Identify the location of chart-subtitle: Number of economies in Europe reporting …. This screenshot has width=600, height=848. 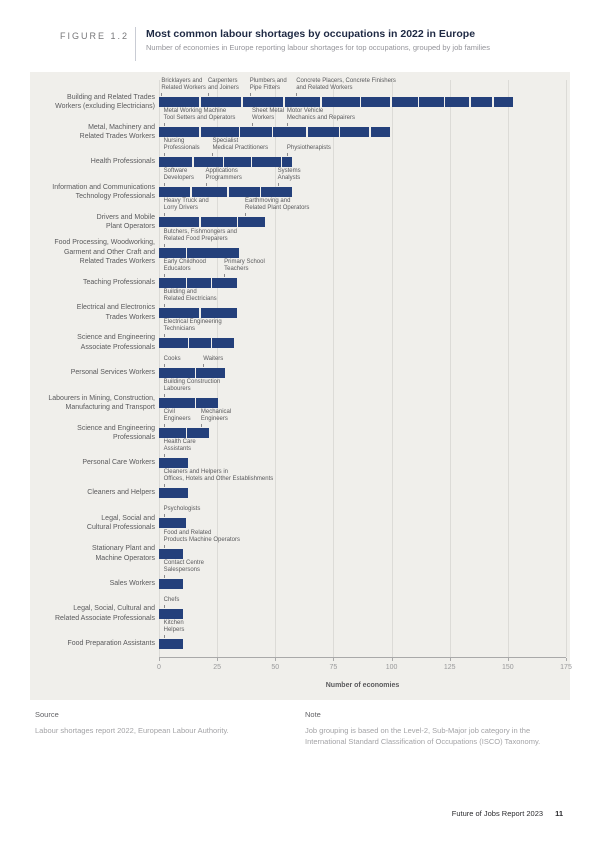
(318, 47).